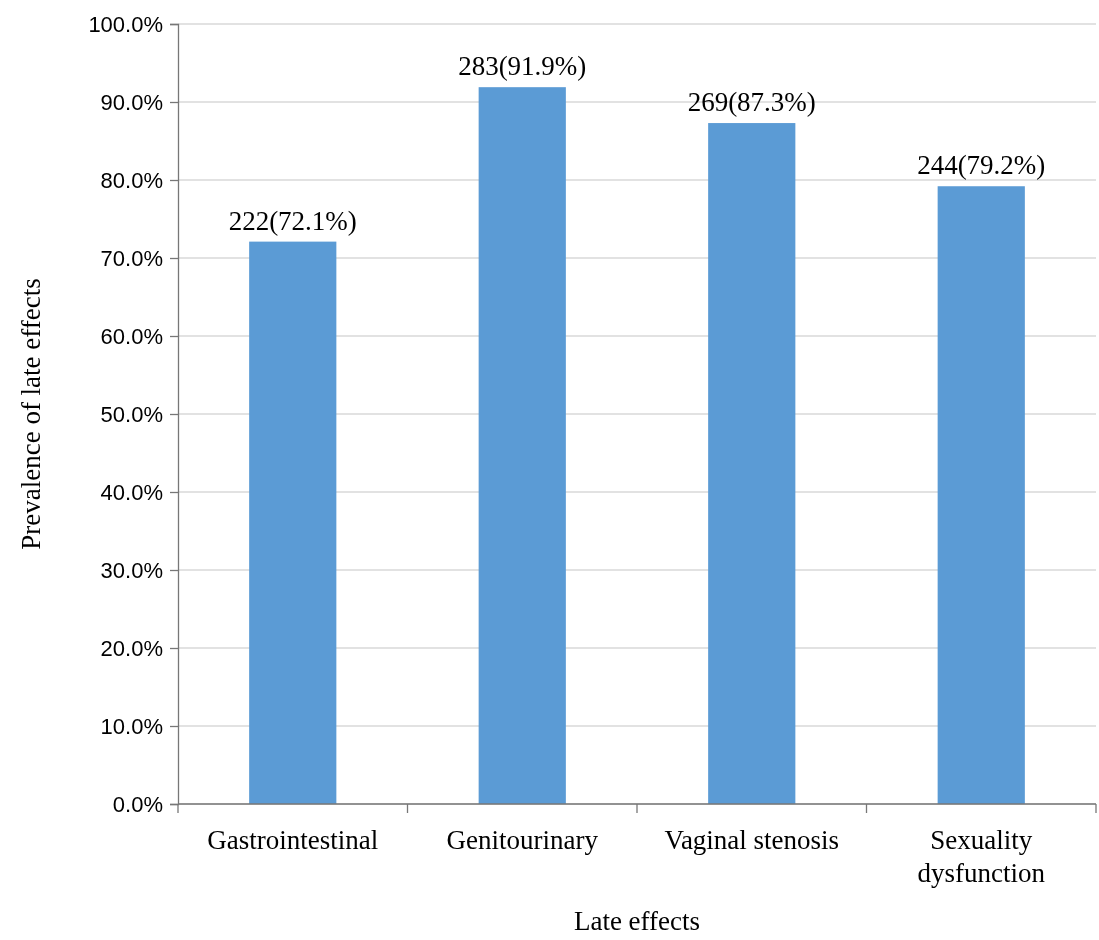 This screenshot has width=1099, height=940. What do you see at coordinates (981, 856) in the screenshot?
I see `x-tick-label: Sexuality dysfunction` at bounding box center [981, 856].